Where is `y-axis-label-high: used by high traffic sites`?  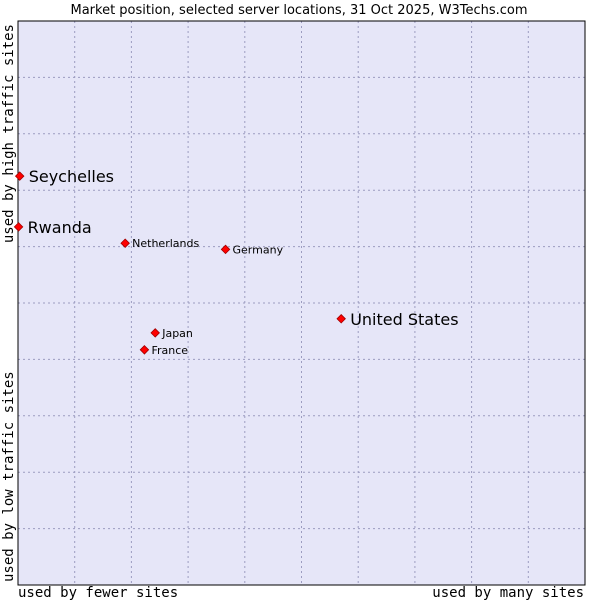 y-axis-label-high: used by high traffic sites is located at coordinates (9, 133).